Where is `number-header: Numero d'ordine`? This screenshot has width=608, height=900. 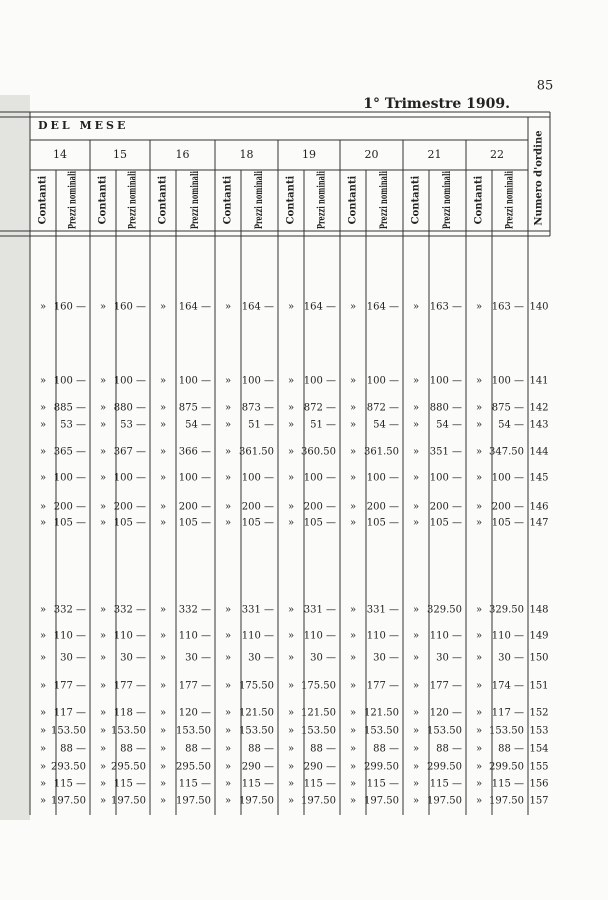 number-header: Numero d'ordine is located at coordinates (539, 177).